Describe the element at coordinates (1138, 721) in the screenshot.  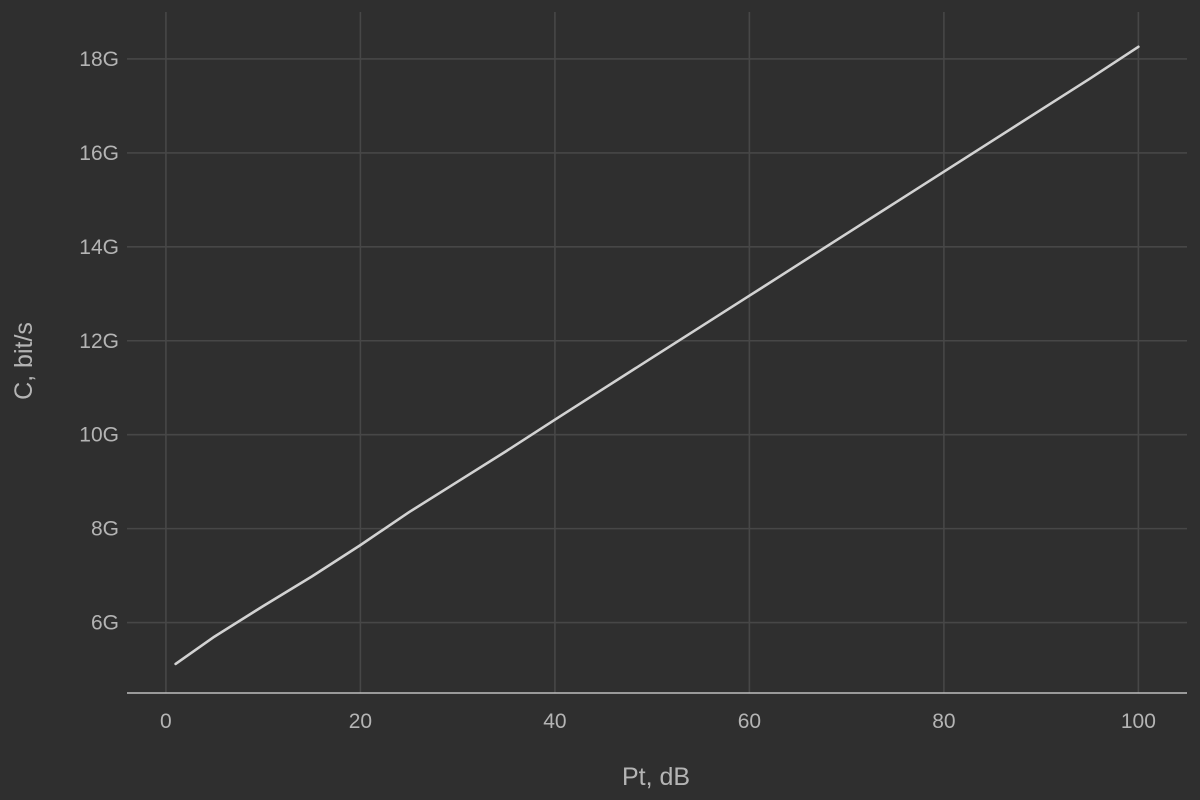
I see `x-tick-label: 100` at that location.